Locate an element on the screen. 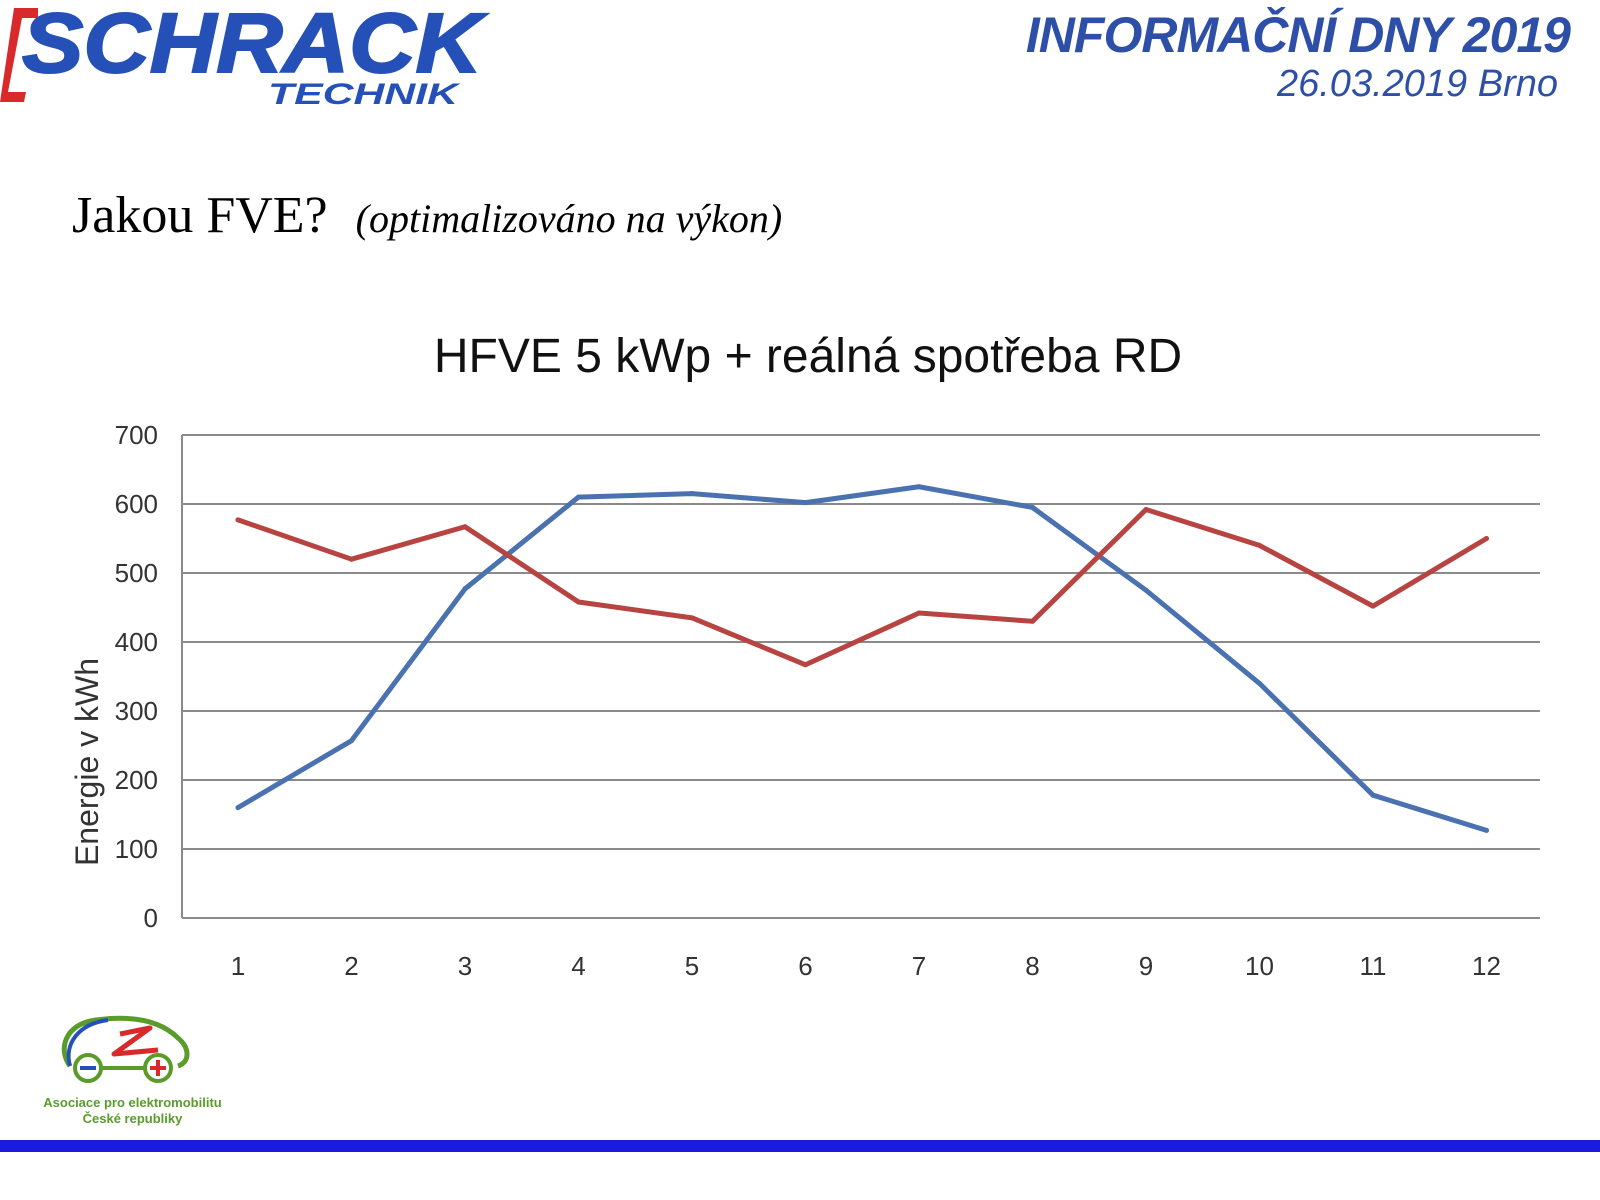 This screenshot has height=1200, width=1600. y-tick-label: 600 is located at coordinates (136, 504).